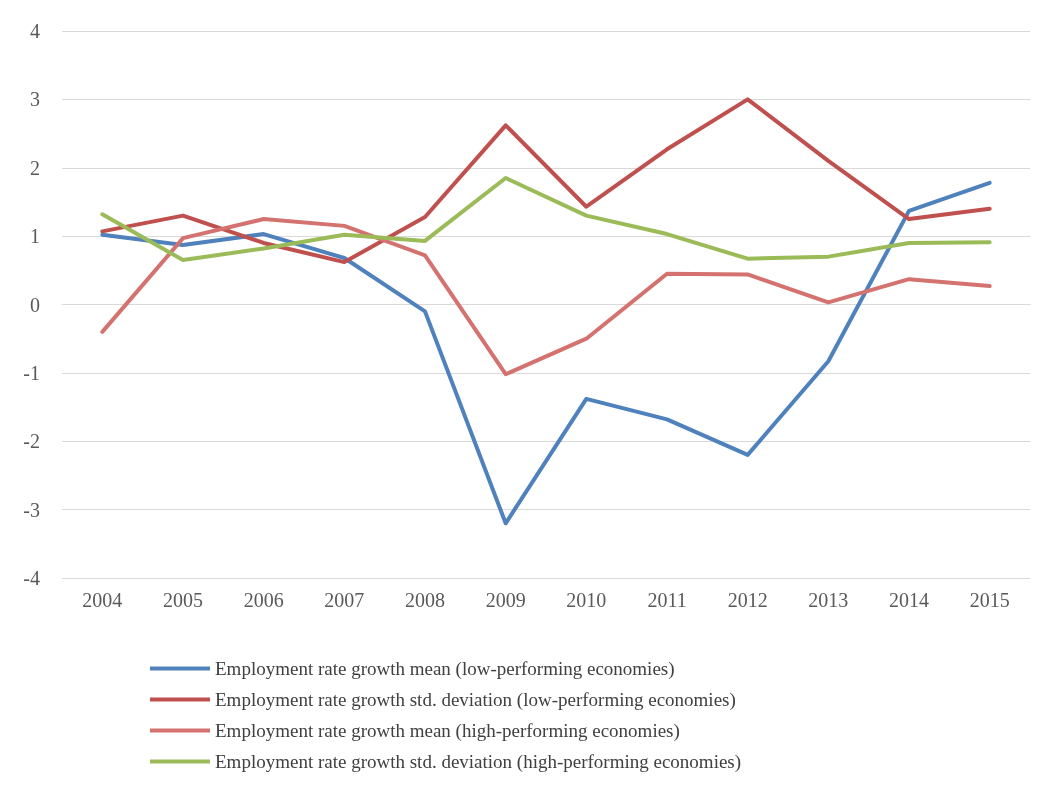  Describe the element at coordinates (445, 669) in the screenshot. I see `legend-label: Employment rate growth mean (low-performing economies)` at that location.